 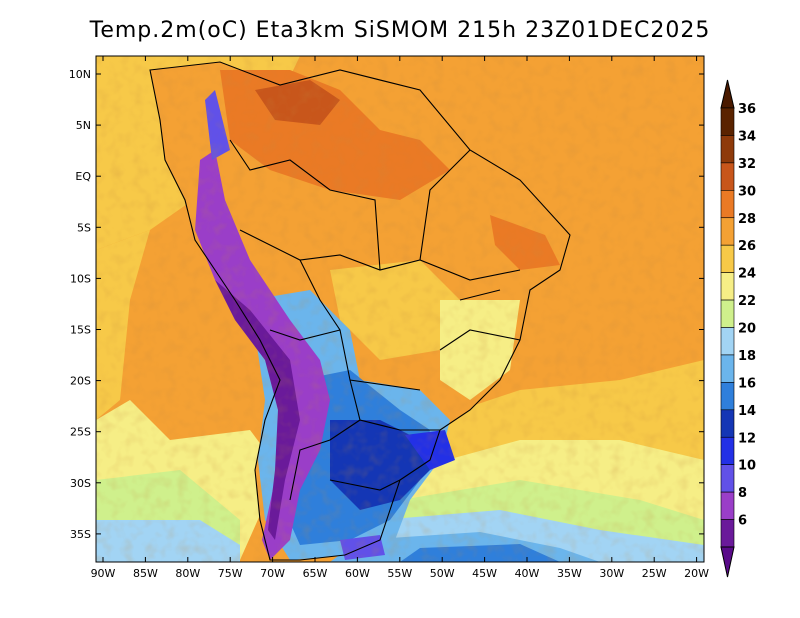 I want to click on lat-tick-label: 30S, so click(x=80, y=483).